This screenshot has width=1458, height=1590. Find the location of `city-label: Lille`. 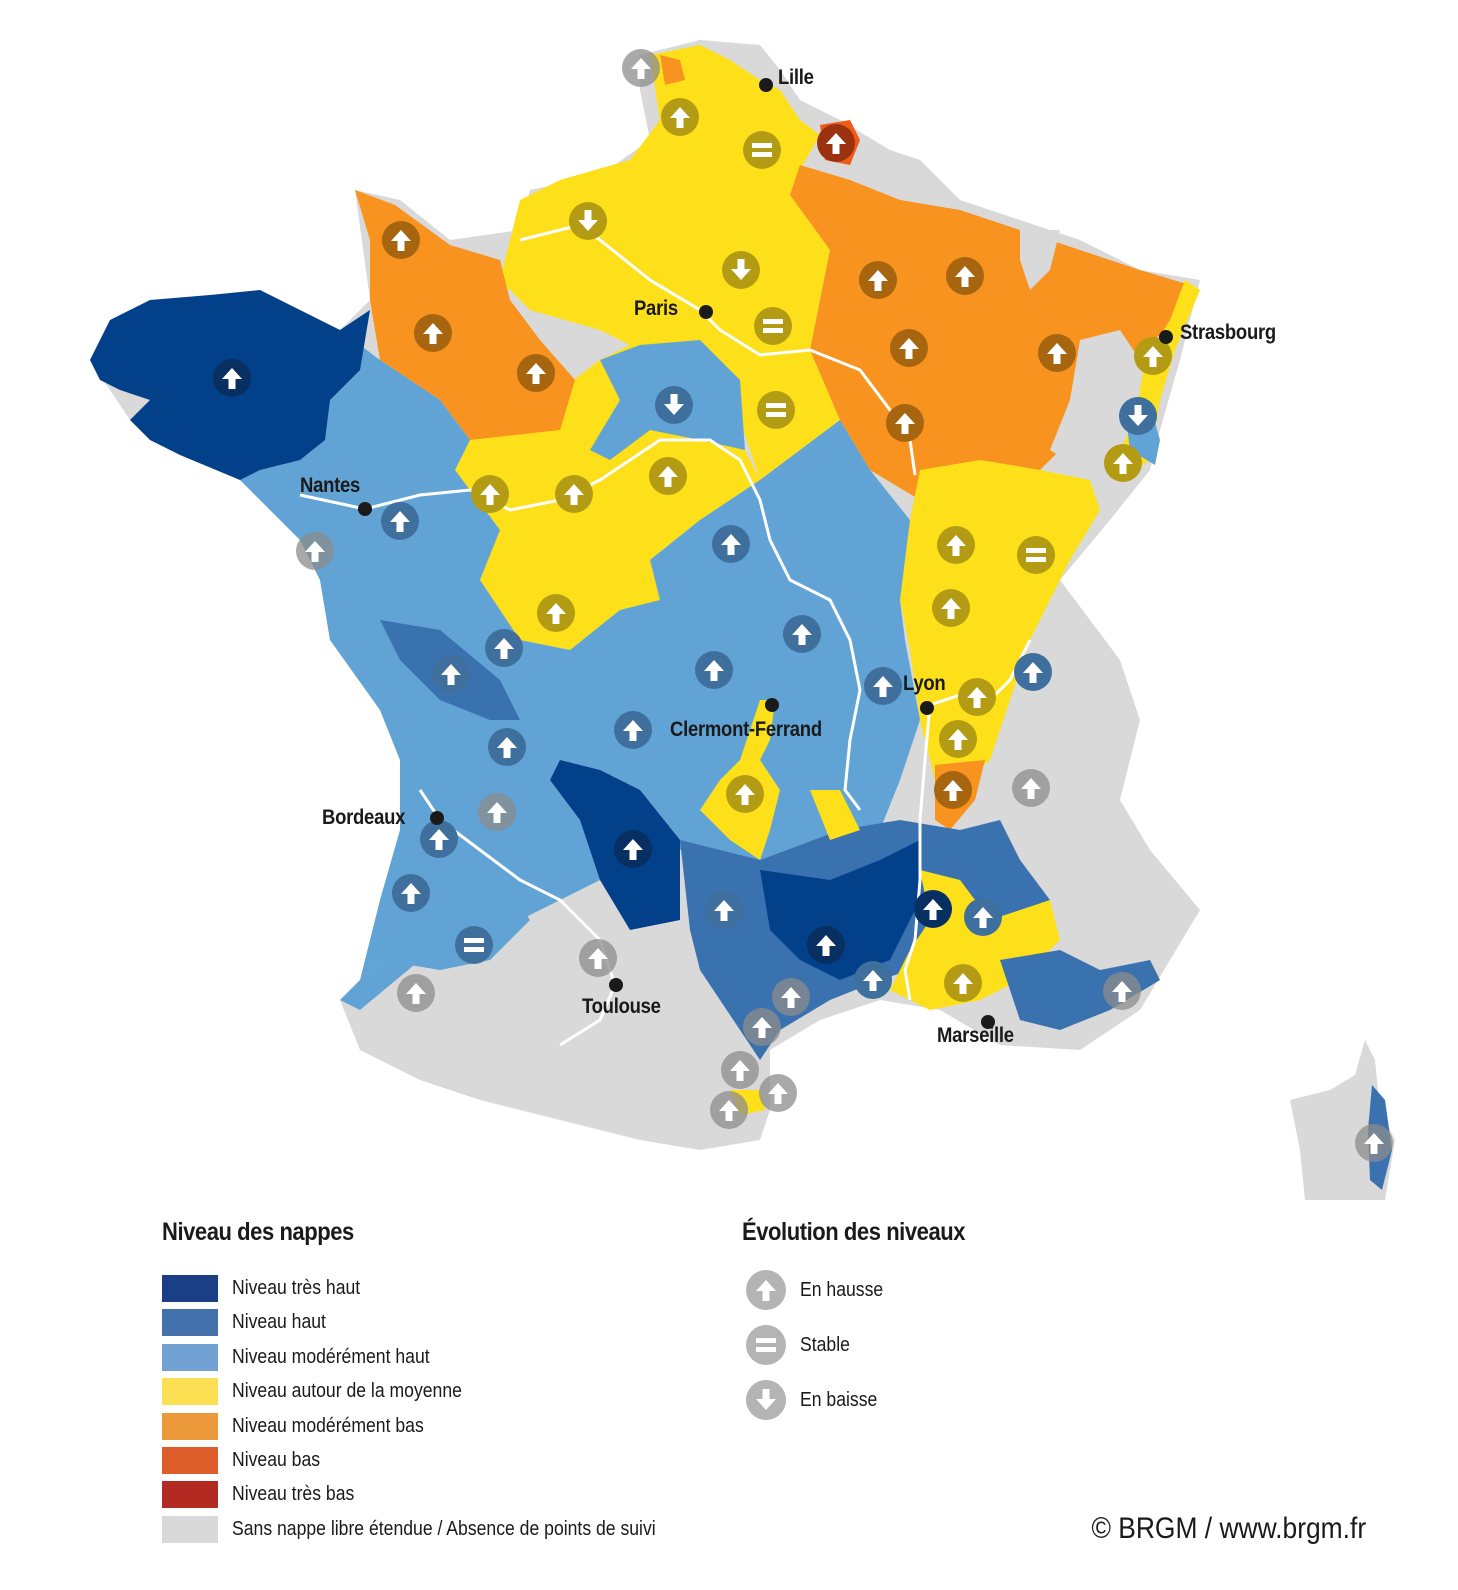

city-label: Lille is located at coordinates (796, 77).